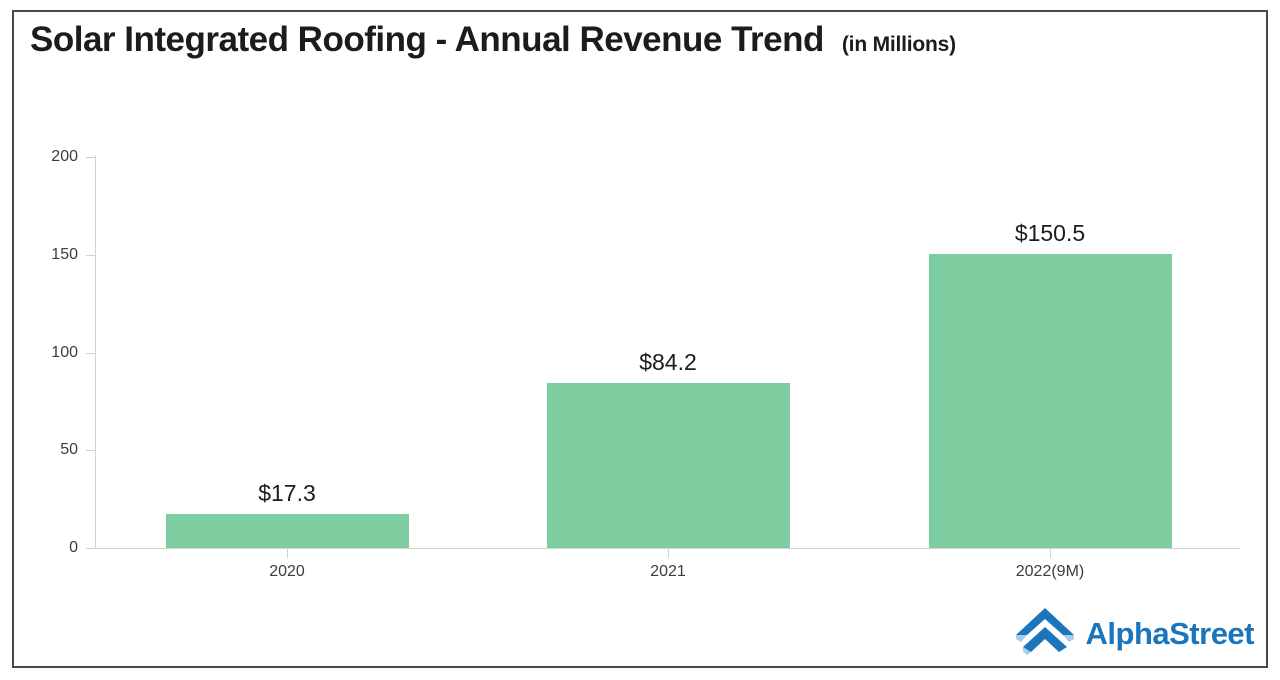 This screenshot has height=680, width=1280. I want to click on bar-value-label: $17.3, so click(287, 493).